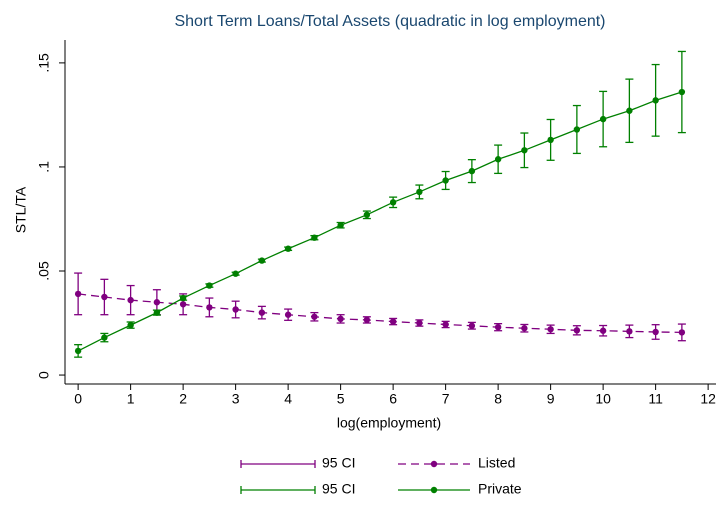 Image resolution: width=719 pixels, height=508 pixels. What do you see at coordinates (183, 399) in the screenshot?
I see `x-tick-label: 2` at bounding box center [183, 399].